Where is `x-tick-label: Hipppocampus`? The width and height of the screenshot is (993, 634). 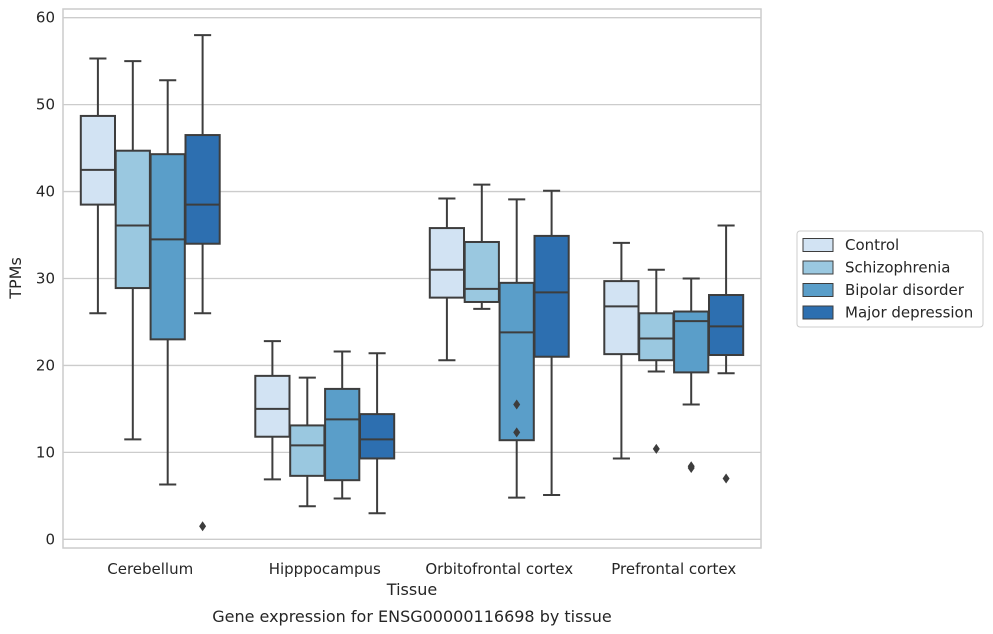 x-tick-label: Hipppocampus is located at coordinates (325, 569).